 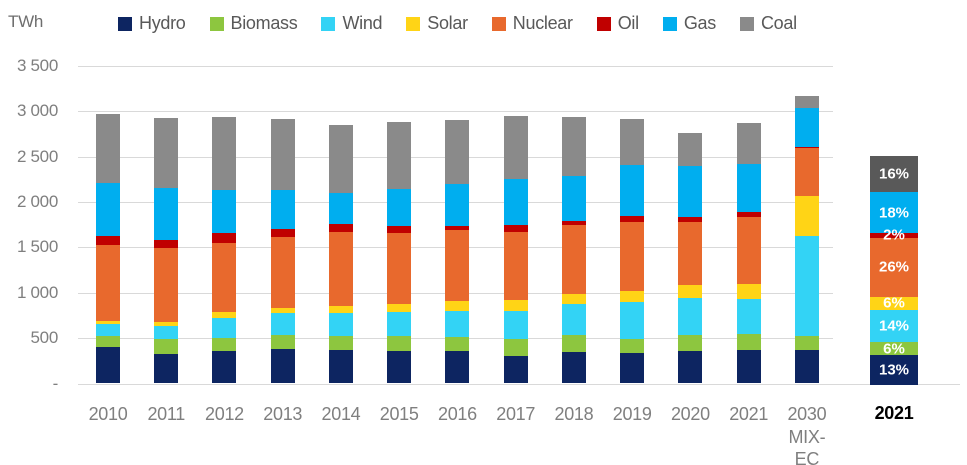 I want to click on percent-value-label: 18%, so click(x=894, y=213).